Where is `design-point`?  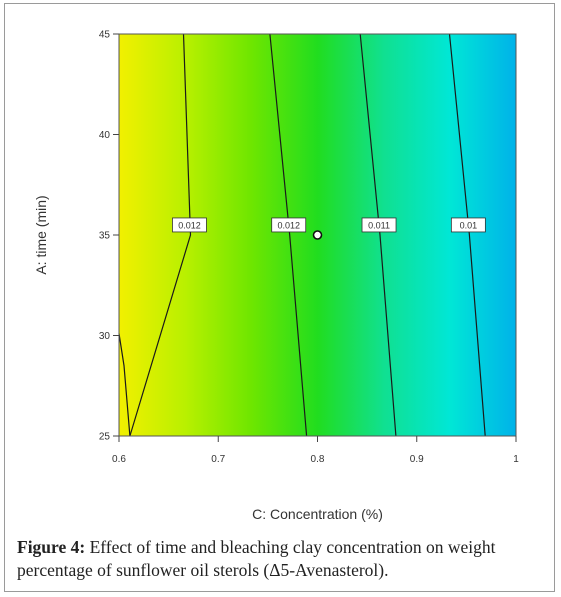
design-point is located at coordinates (317, 235).